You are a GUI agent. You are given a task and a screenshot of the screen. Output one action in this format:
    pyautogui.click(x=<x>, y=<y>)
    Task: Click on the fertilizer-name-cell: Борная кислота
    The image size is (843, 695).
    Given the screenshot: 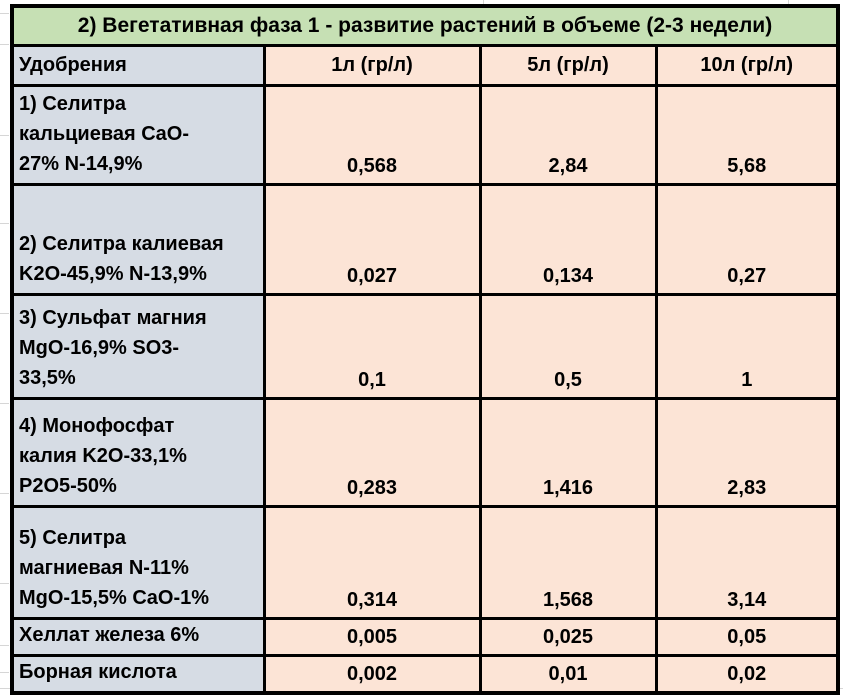 What is the action you would take?
    pyautogui.click(x=138, y=673)
    